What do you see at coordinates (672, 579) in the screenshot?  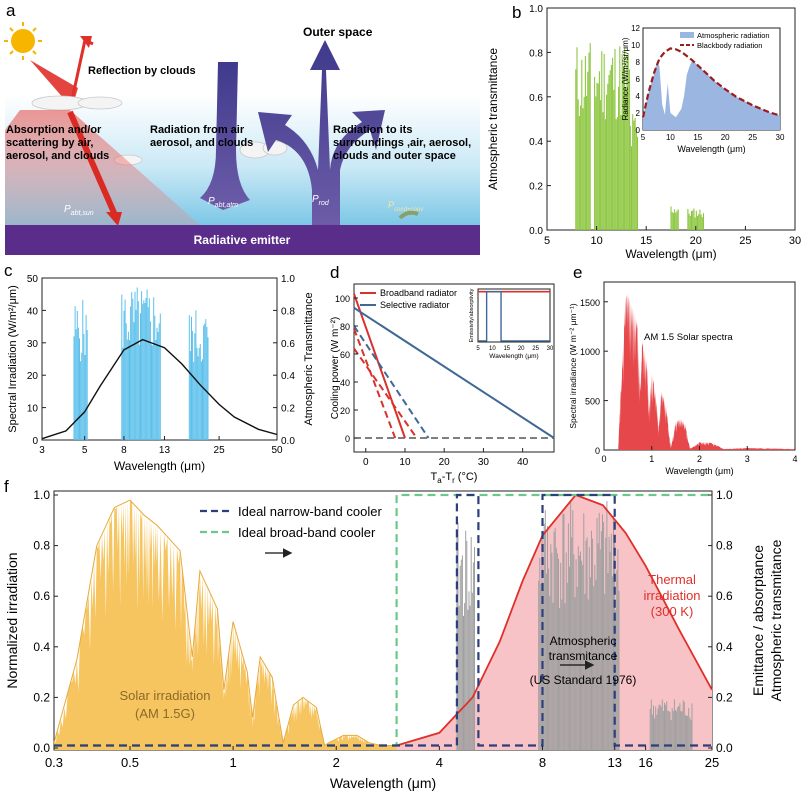 I see `chart-f-thermal-label-1: Thermal` at bounding box center [672, 579].